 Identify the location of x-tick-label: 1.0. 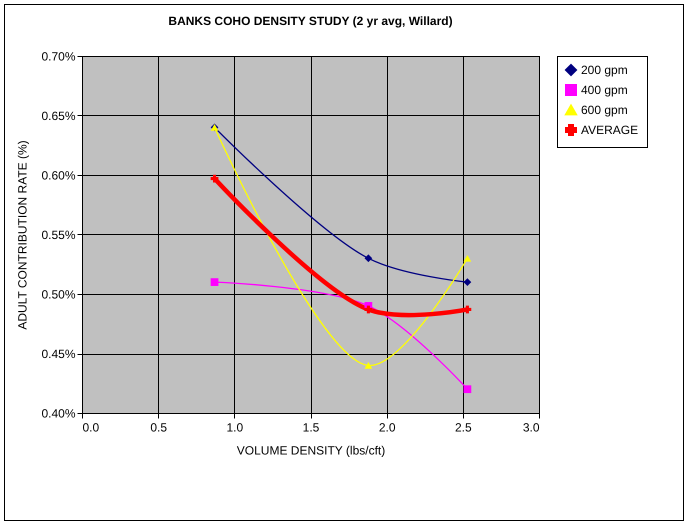
(235, 427).